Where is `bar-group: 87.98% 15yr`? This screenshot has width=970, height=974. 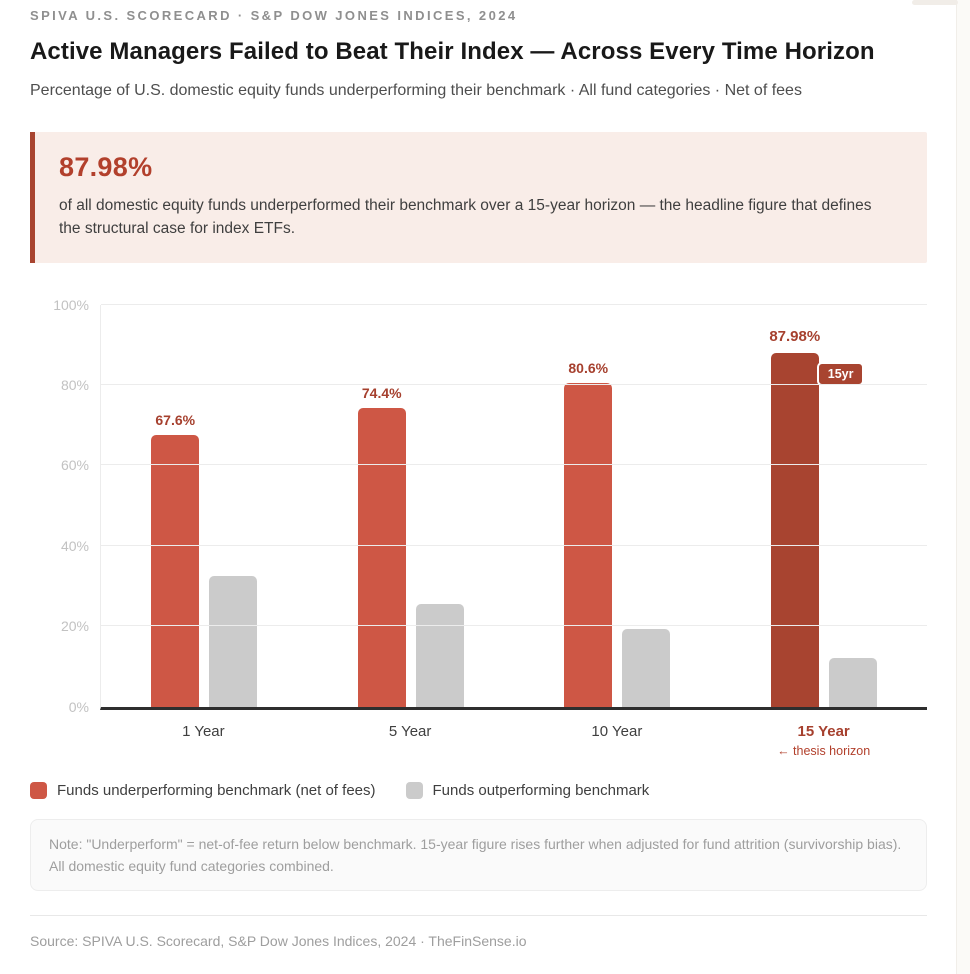
bar-group: 87.98% 15yr is located at coordinates (823, 506).